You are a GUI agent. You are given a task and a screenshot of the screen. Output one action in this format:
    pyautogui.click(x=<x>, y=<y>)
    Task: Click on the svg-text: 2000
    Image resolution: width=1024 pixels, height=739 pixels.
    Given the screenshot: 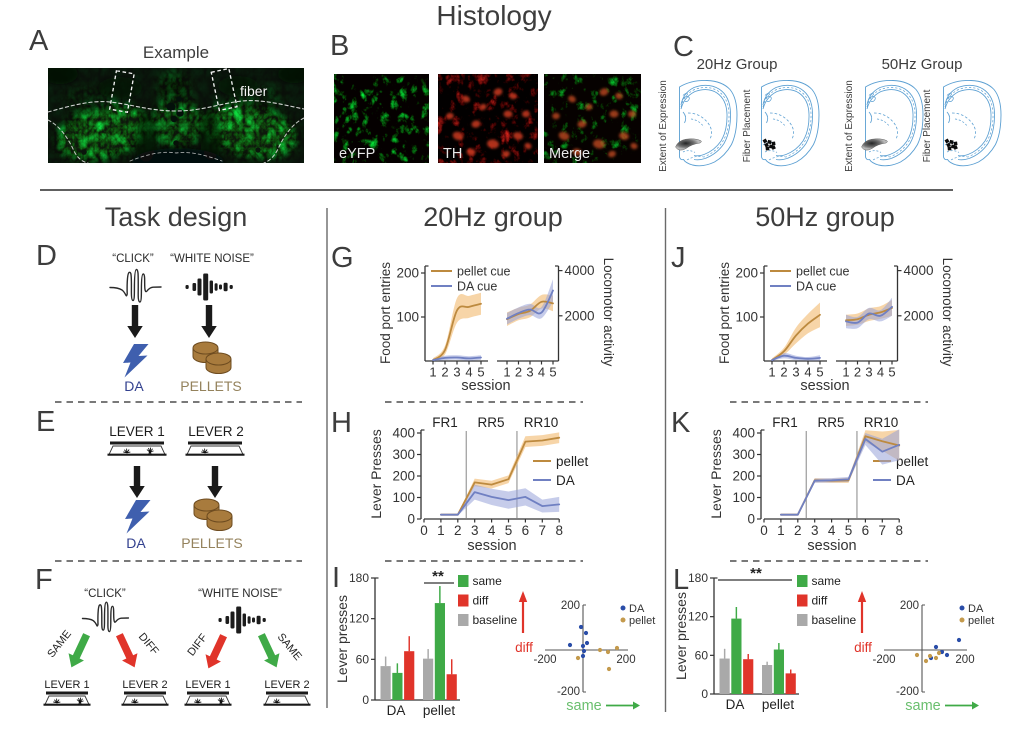 What is the action you would take?
    pyautogui.click(x=919, y=315)
    